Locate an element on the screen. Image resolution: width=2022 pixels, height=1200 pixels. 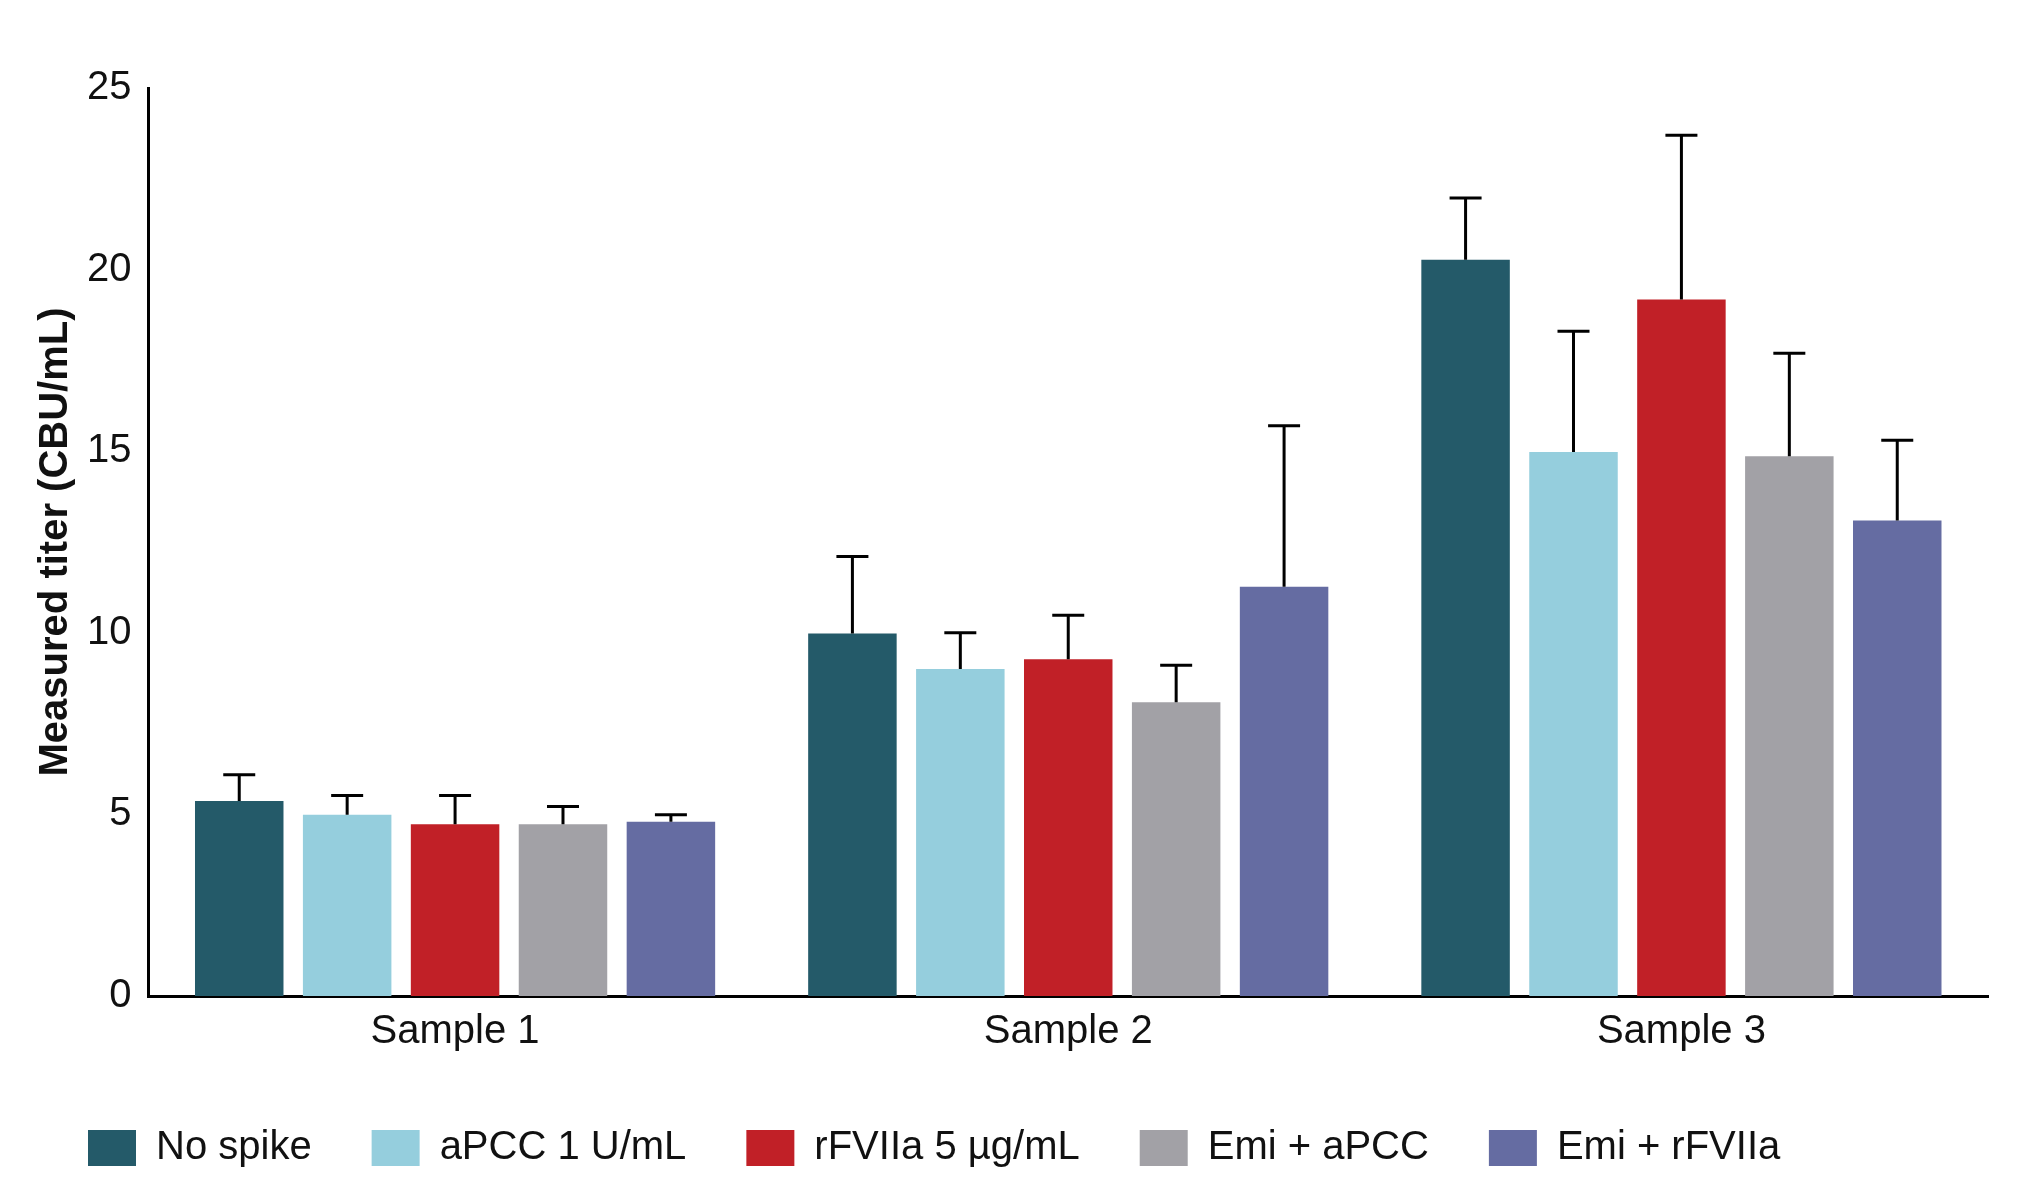
legend-label: rFVIIa 5 µg/mL is located at coordinates (947, 1145).